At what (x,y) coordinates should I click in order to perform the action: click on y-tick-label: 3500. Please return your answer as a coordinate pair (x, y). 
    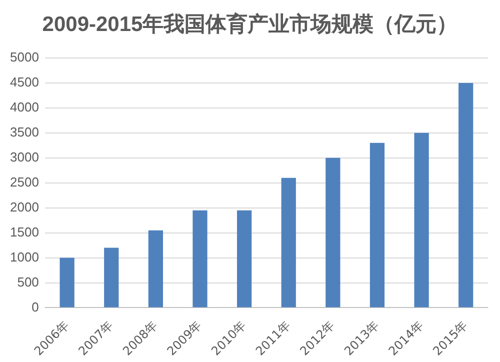
    Looking at the image, I should click on (24, 132).